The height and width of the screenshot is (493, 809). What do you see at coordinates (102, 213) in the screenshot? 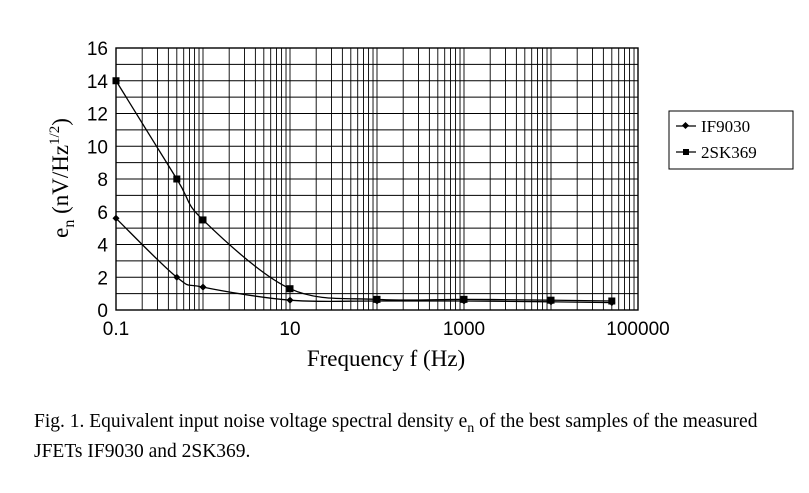
I see `y-tick-label: 6` at bounding box center [102, 213].